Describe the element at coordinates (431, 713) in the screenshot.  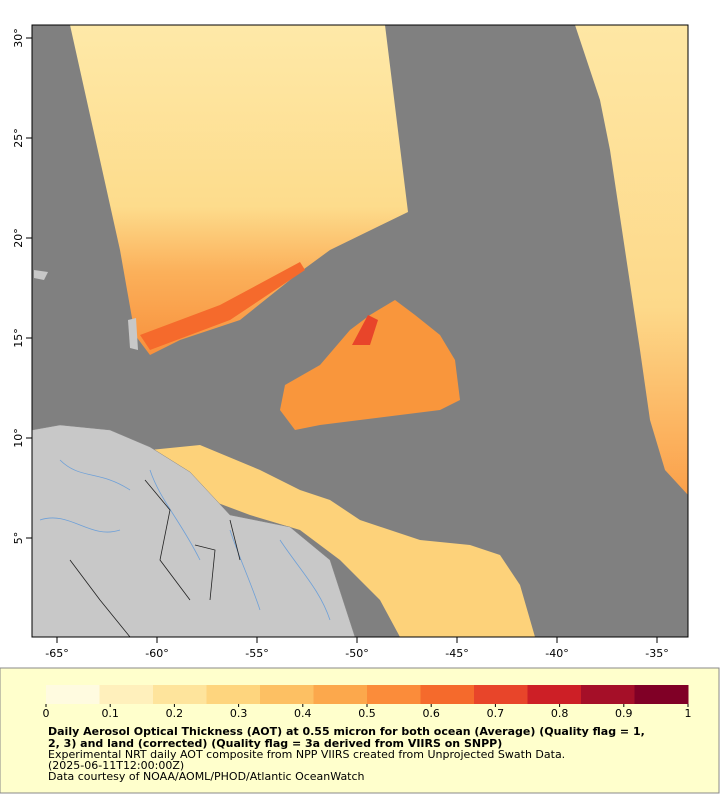
I see `colorbar-tick-label: 0.6` at that location.